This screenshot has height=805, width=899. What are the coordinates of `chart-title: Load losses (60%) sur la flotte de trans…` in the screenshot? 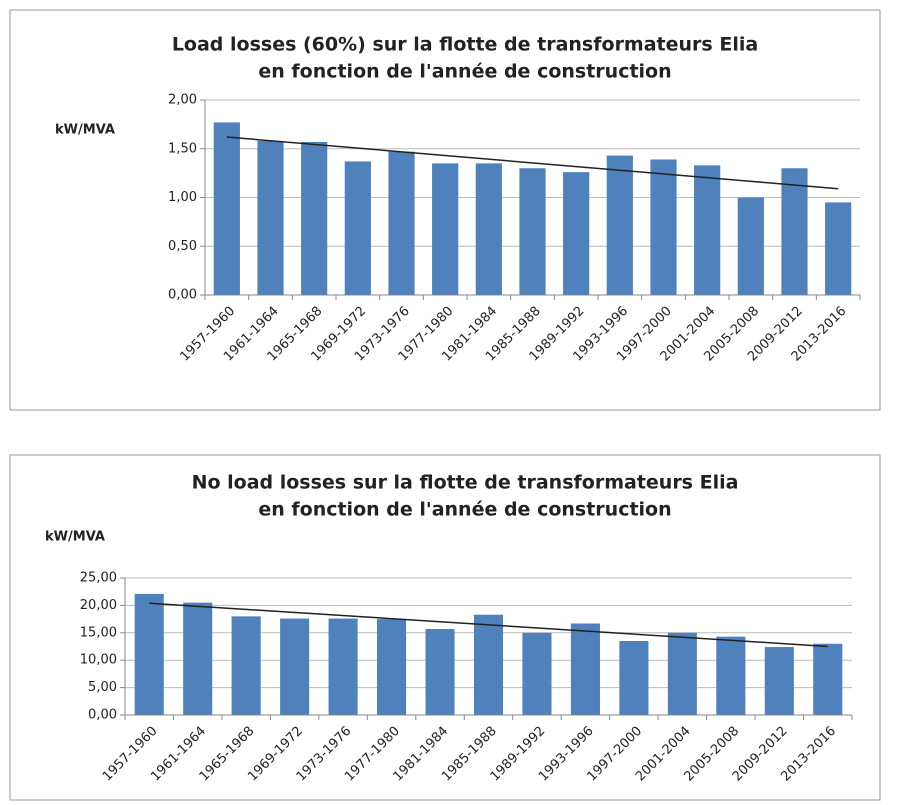 It's located at (465, 45).